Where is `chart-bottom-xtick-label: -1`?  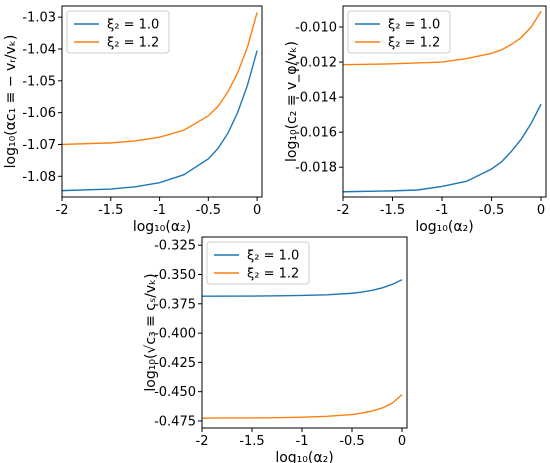 chart-bottom-xtick-label: -1 is located at coordinates (302, 441).